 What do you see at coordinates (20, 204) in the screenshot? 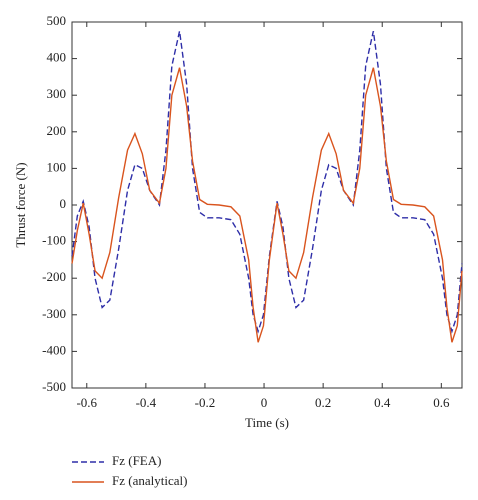
I see `y-axis-label: Thrust force (N)` at bounding box center [20, 204].